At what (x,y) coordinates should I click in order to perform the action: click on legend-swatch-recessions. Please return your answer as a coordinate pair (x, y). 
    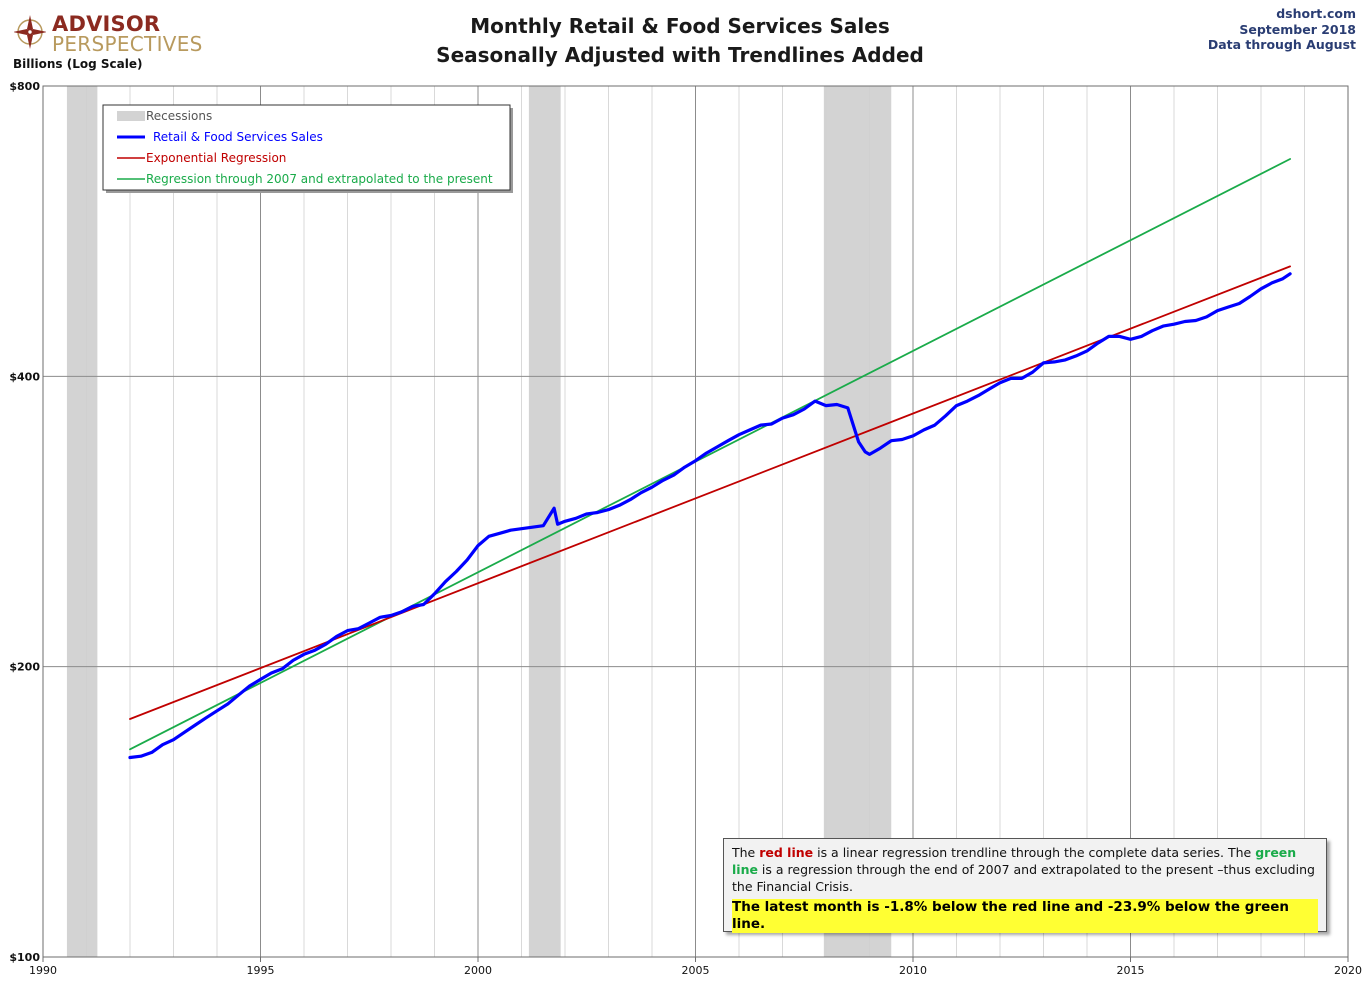
    Looking at the image, I should click on (131, 116).